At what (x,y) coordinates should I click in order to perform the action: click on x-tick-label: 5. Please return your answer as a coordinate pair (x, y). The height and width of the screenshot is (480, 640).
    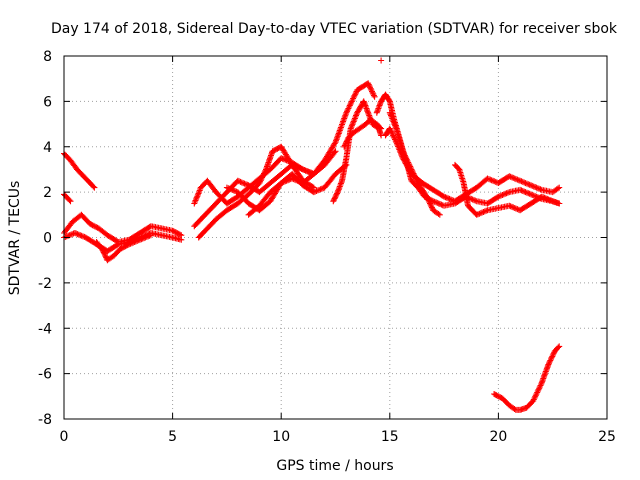
    Looking at the image, I should click on (172, 437).